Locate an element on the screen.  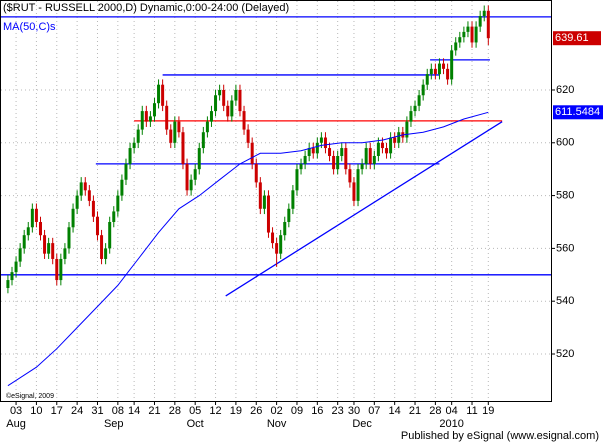
x-tick-label: 08 is located at coordinates (118, 411).